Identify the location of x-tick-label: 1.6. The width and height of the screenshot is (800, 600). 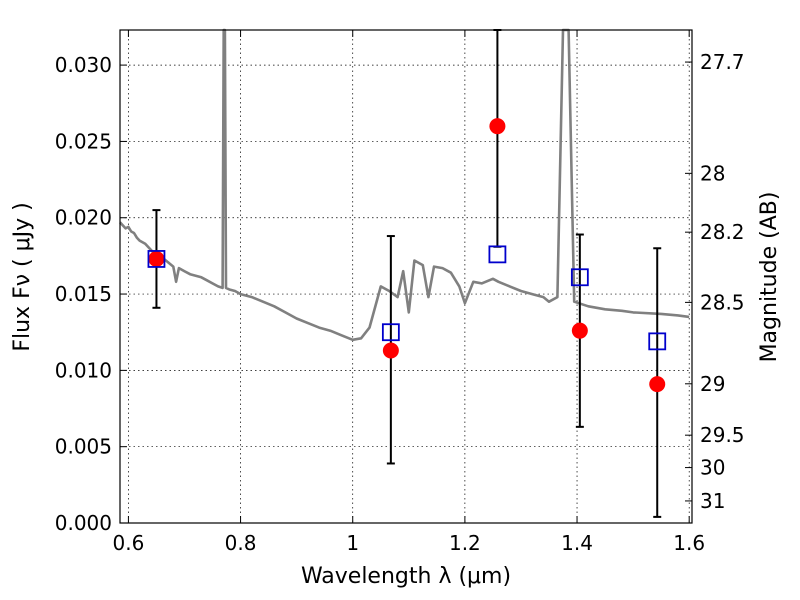
(689, 543).